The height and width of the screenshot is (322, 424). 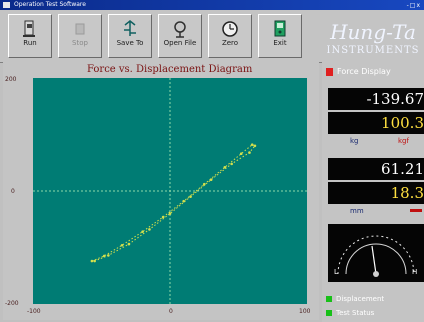 I want to click on force-value-display: -139.67, so click(x=376, y=99).